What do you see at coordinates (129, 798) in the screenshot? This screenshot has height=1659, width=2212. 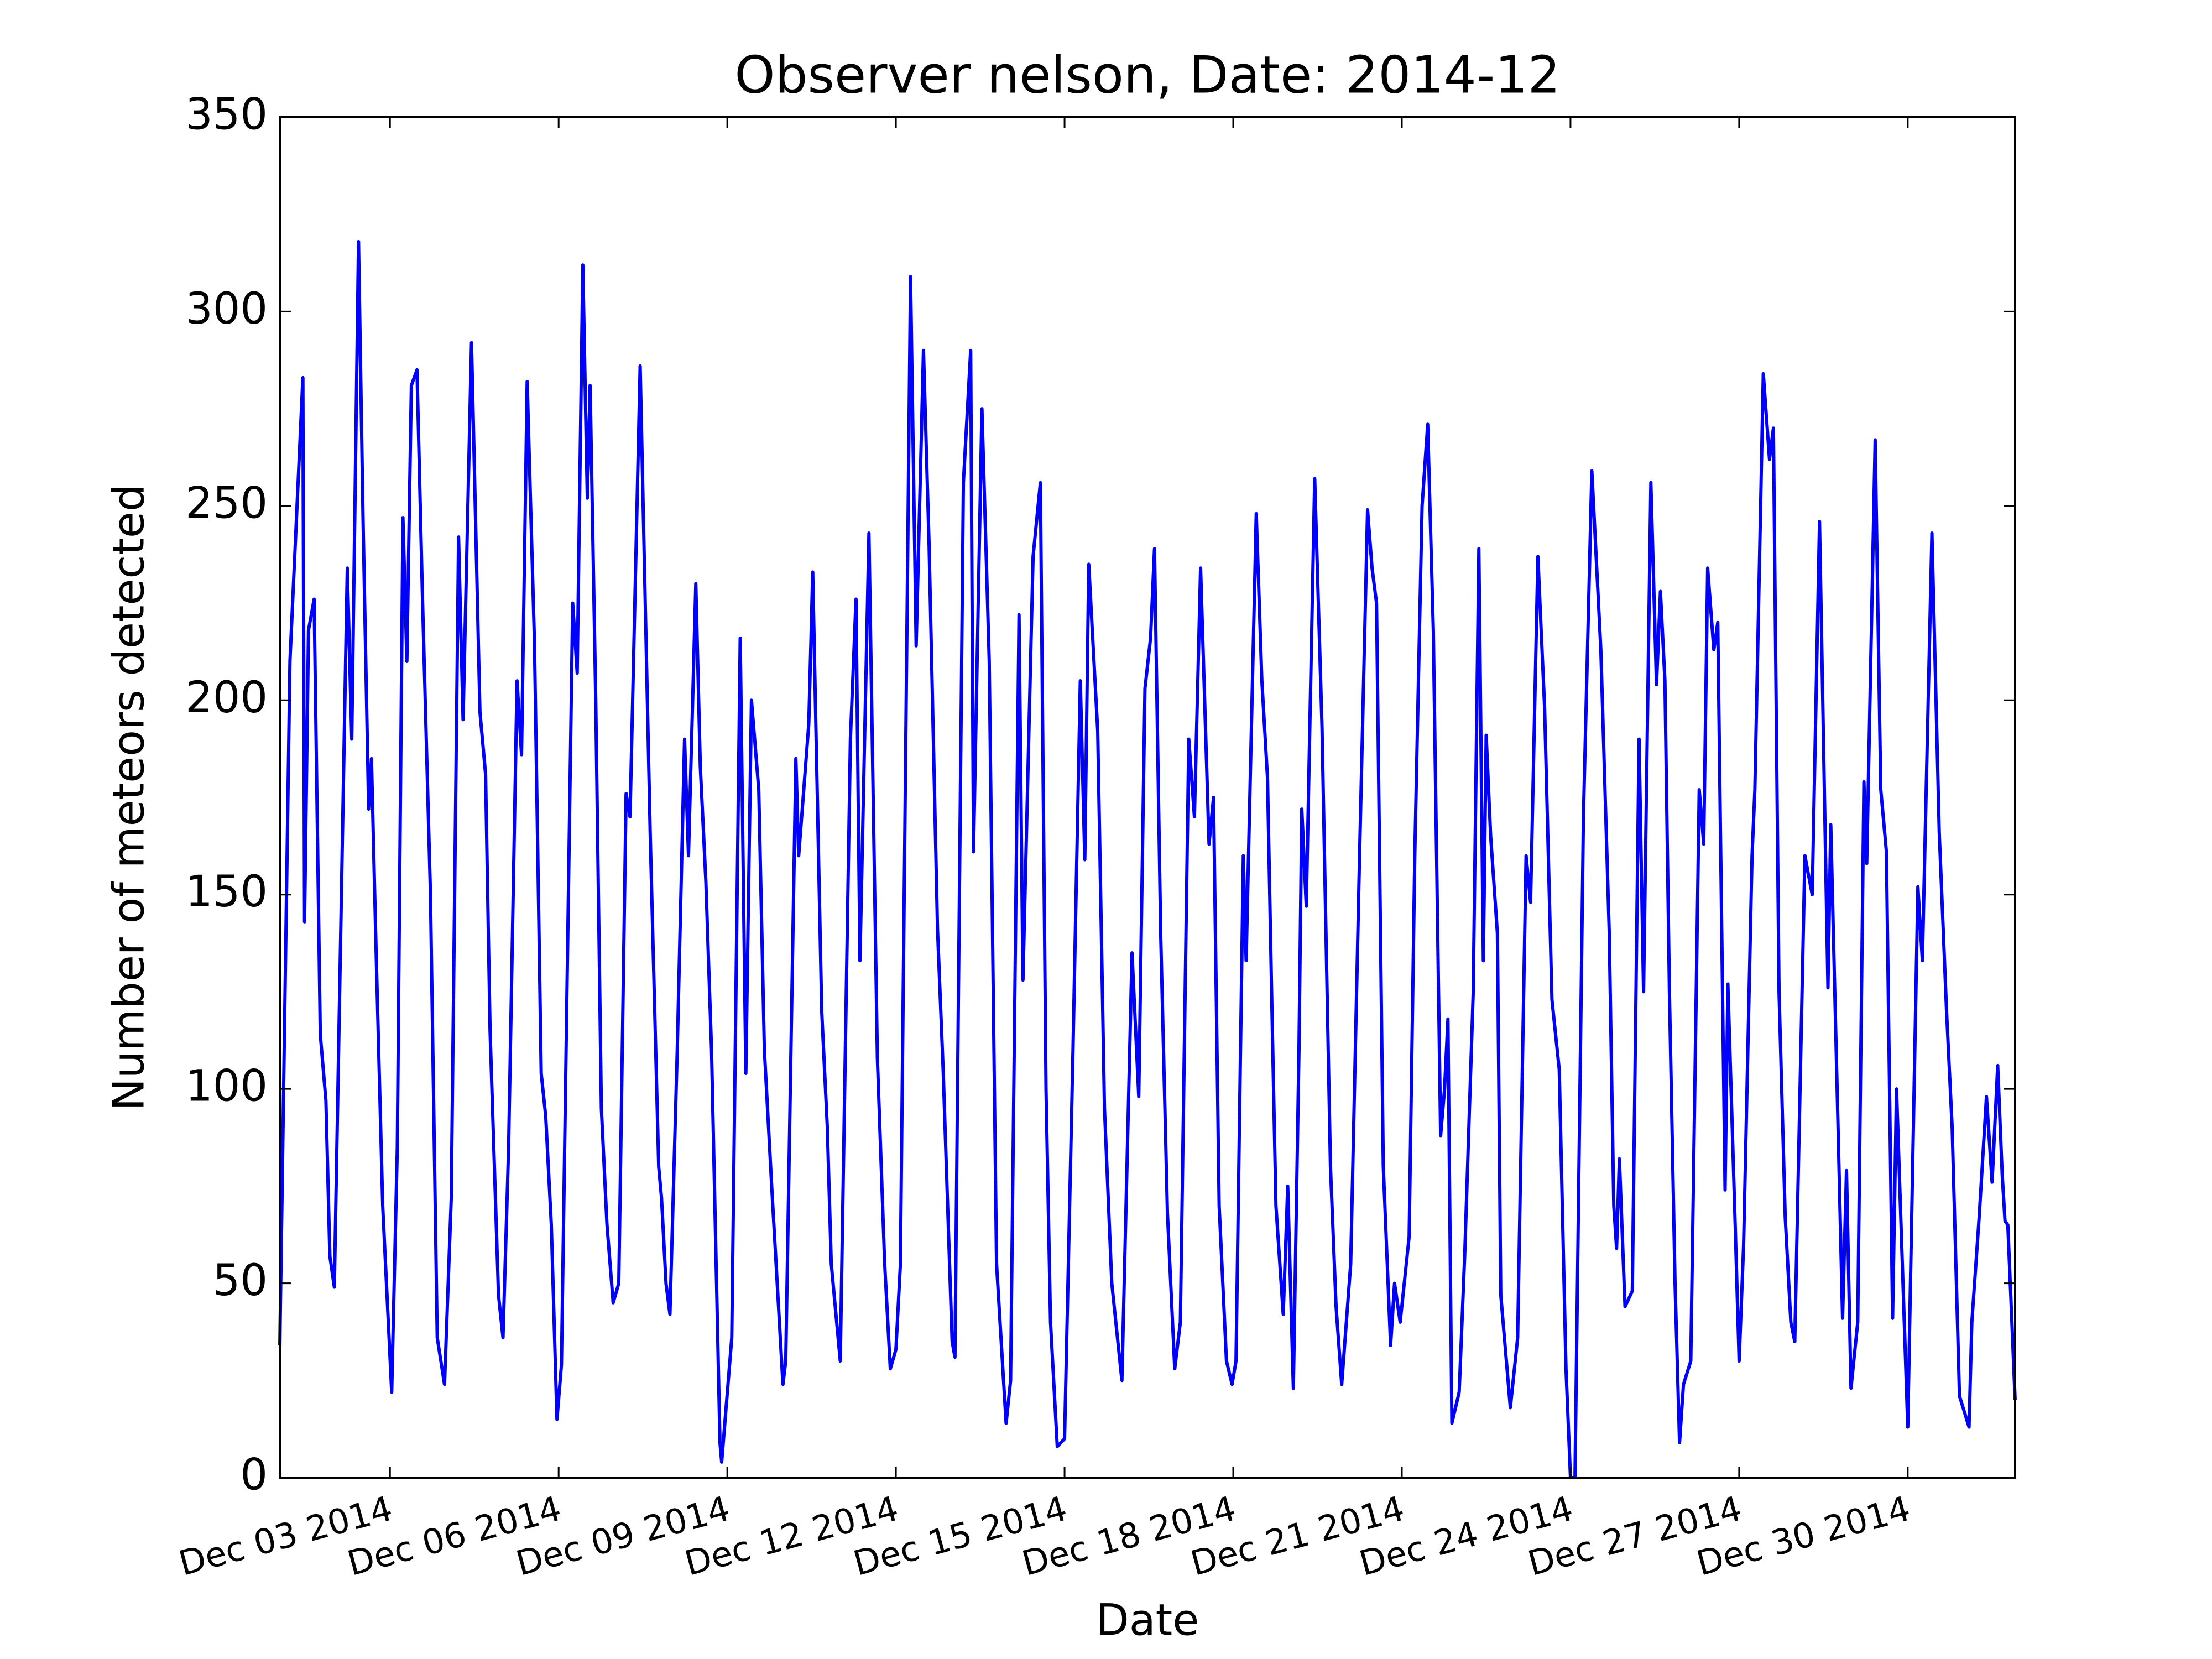 I see `y-axis-label: Number of meteors detected` at bounding box center [129, 798].